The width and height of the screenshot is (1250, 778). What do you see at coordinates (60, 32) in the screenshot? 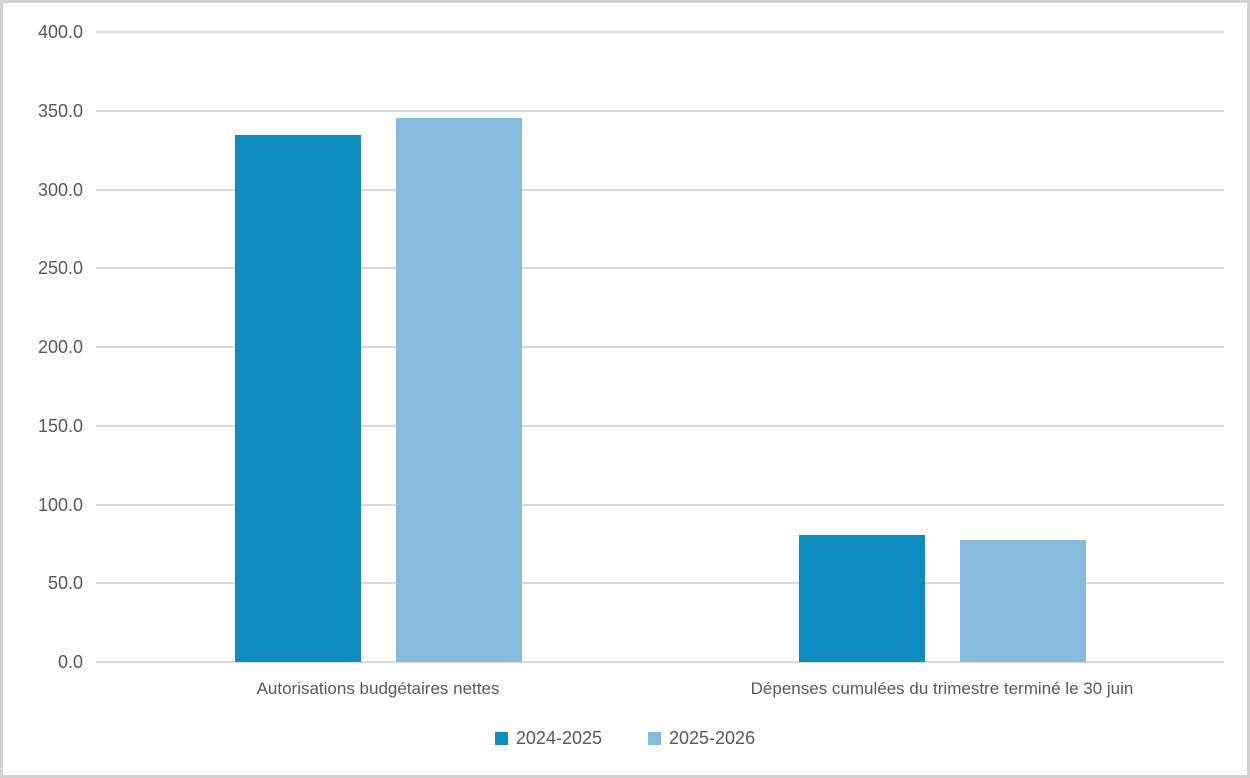
I see `y-tick-label: 400.0` at bounding box center [60, 32].